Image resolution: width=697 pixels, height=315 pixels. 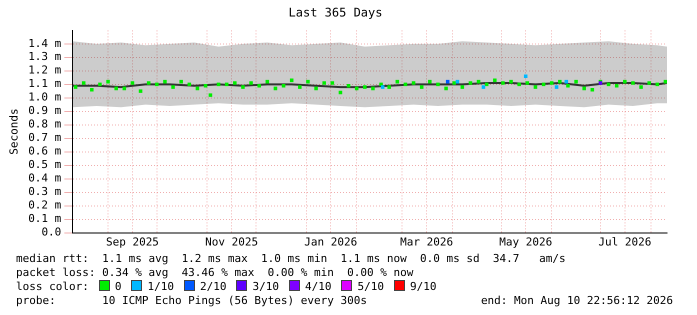 I want to click on y-tick-label: 0.2 m, so click(x=45, y=205).